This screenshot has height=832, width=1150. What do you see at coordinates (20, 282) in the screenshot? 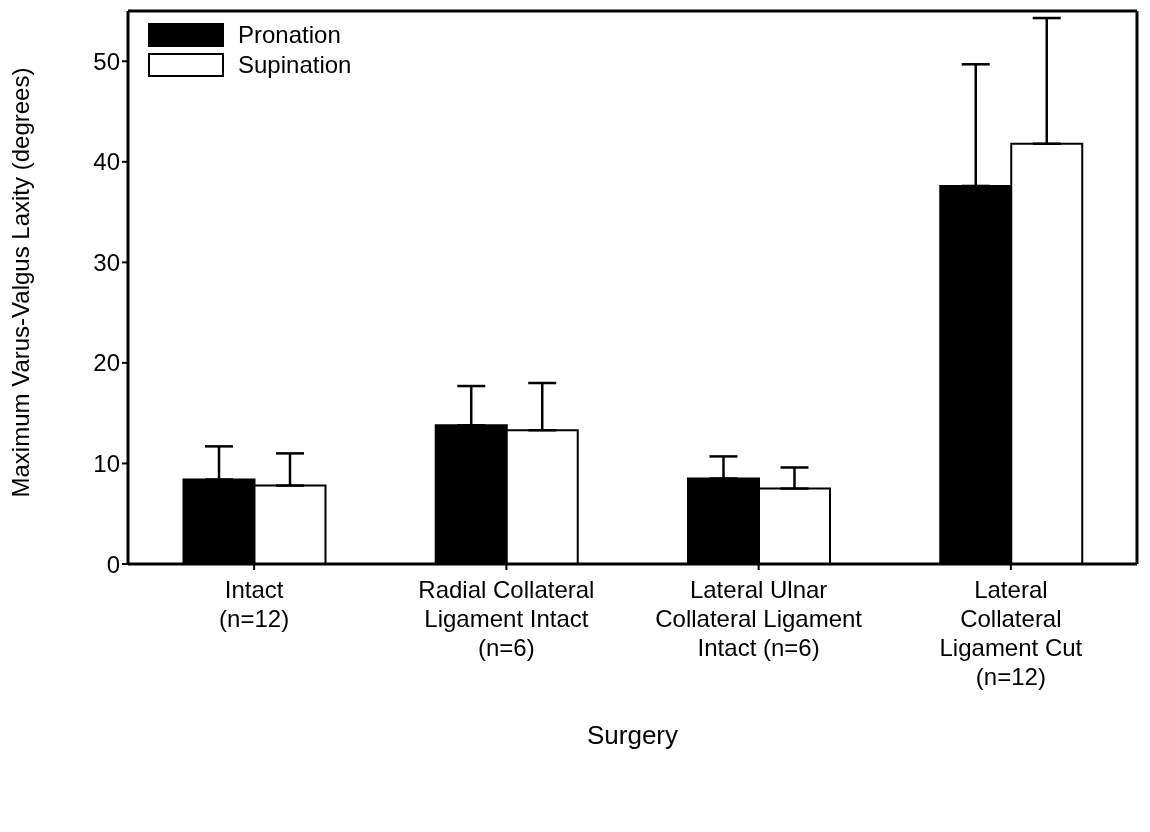
I see `y-axis-title: Maximum Varus-Valgus Laxity (degrees)` at bounding box center [20, 282].